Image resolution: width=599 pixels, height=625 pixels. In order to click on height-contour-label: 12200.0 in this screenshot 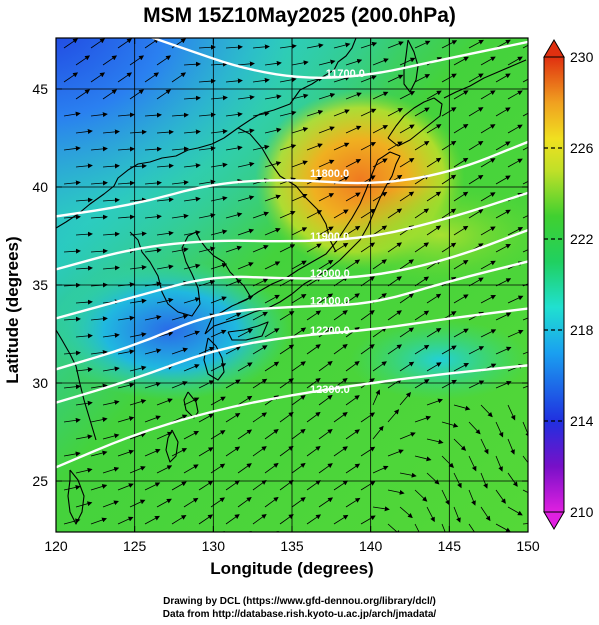, I will do `click(330, 331)`.